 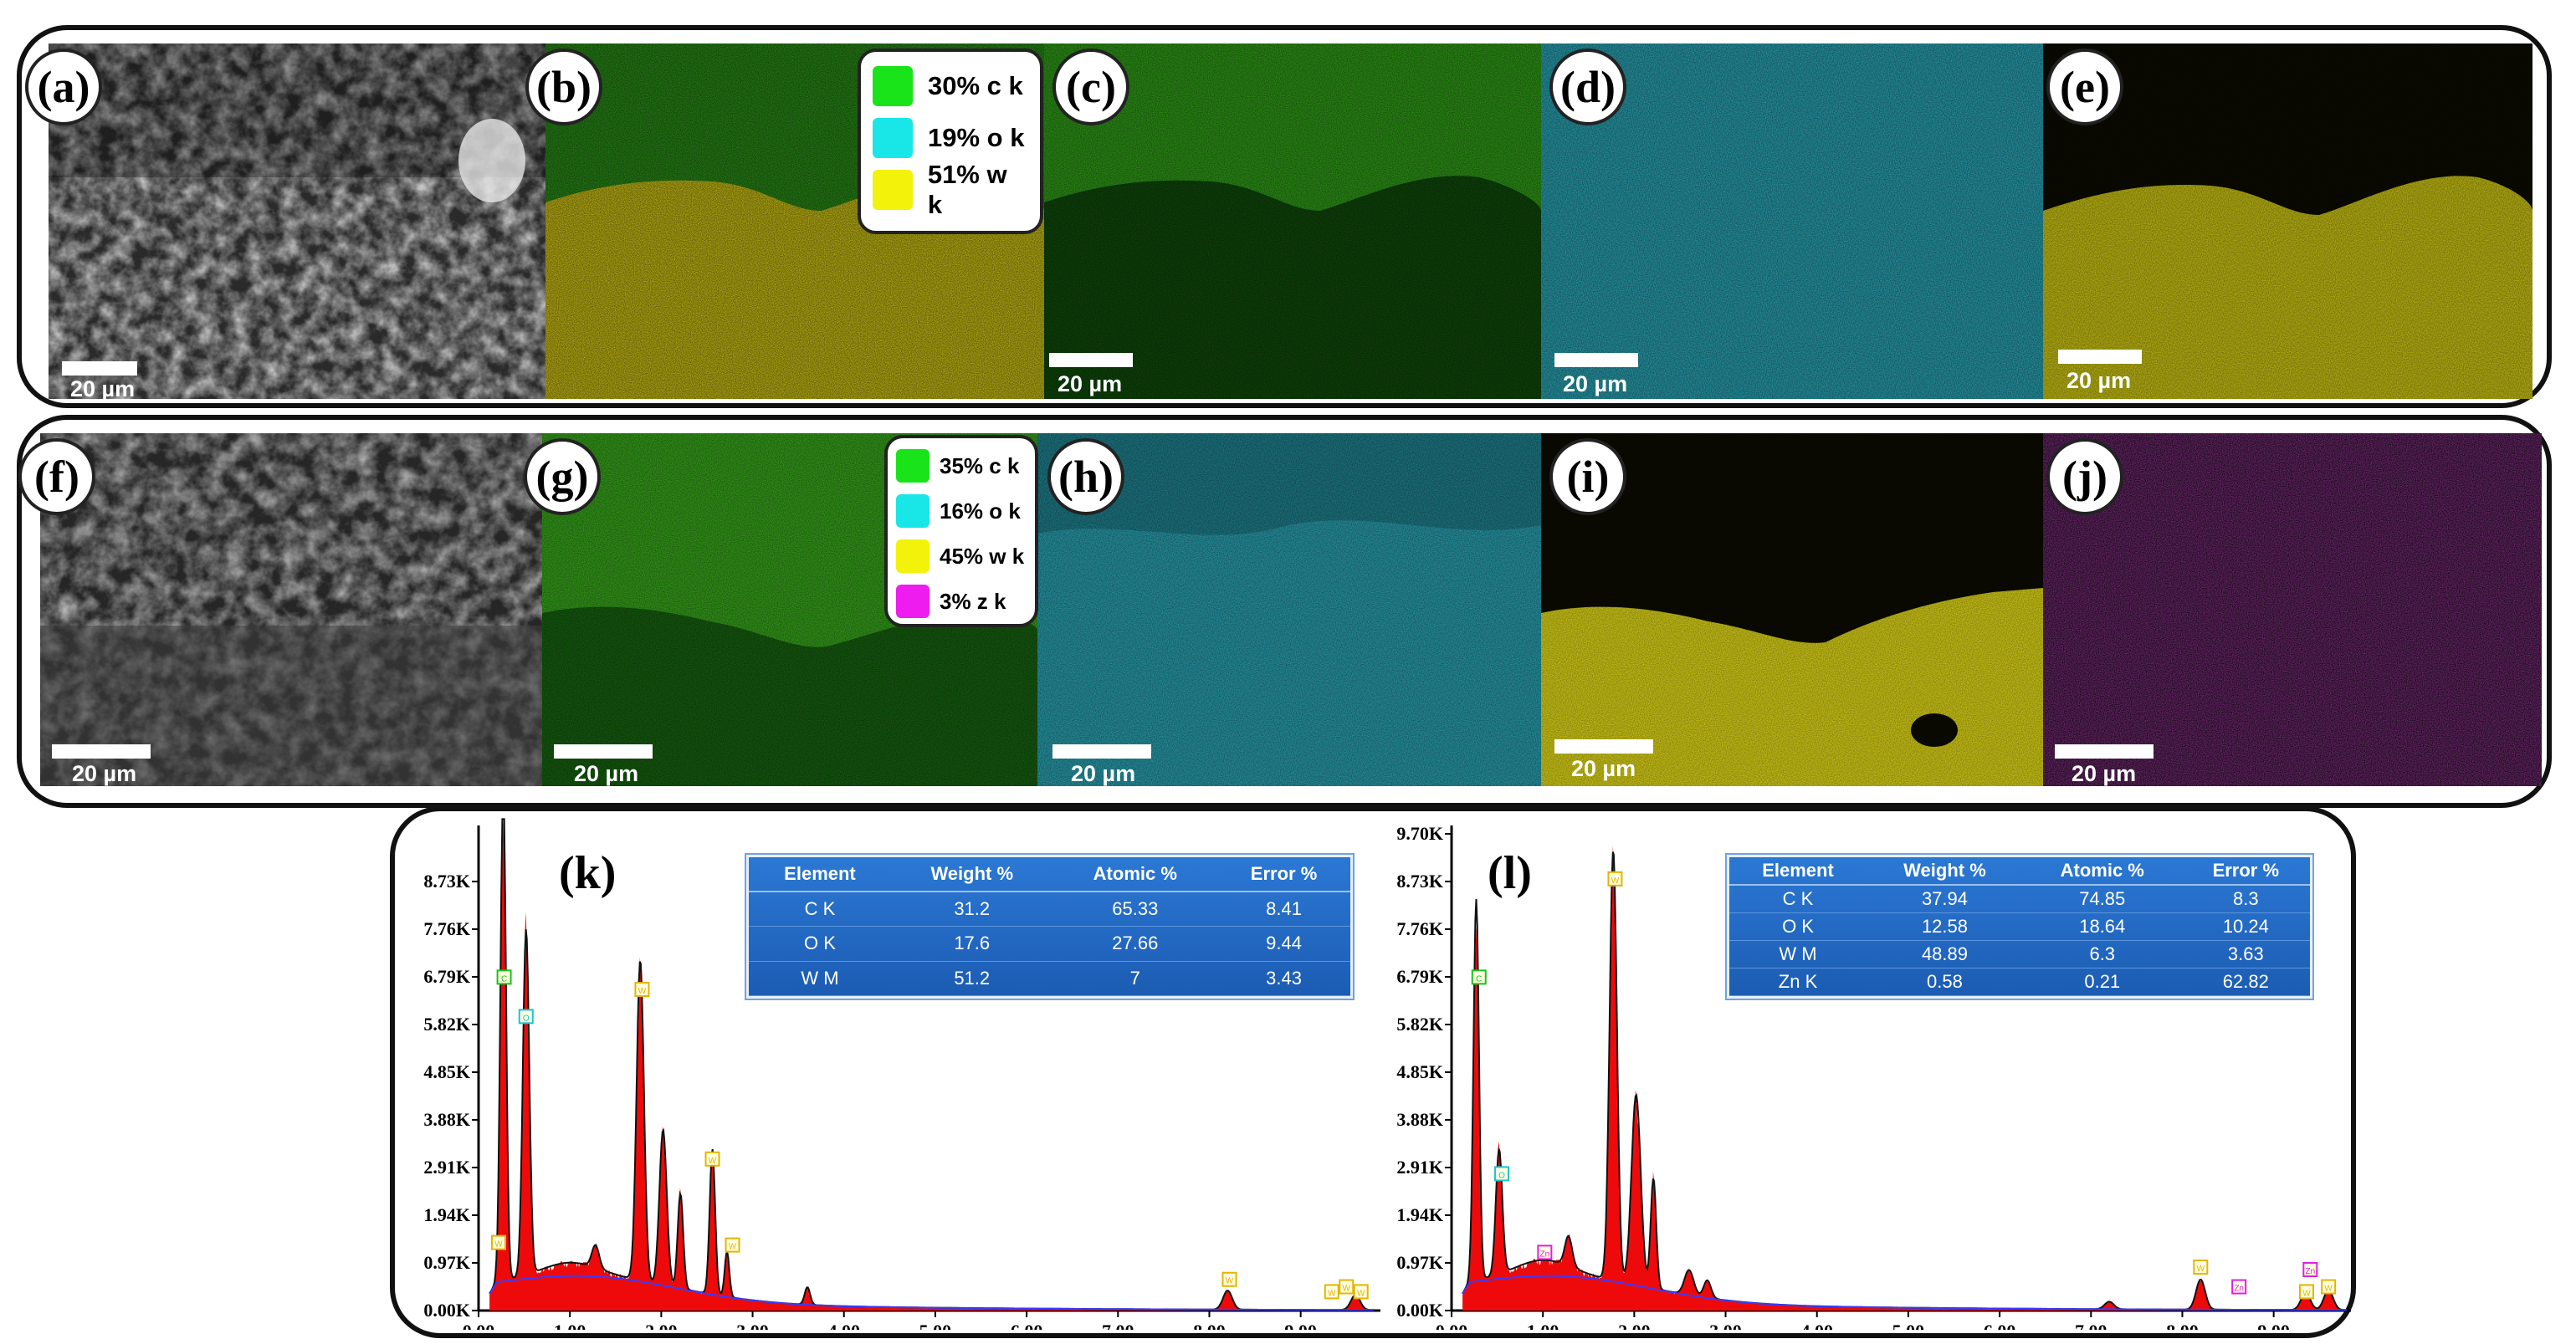 I want to click on peak-marker: Zn, so click(x=1545, y=1252).